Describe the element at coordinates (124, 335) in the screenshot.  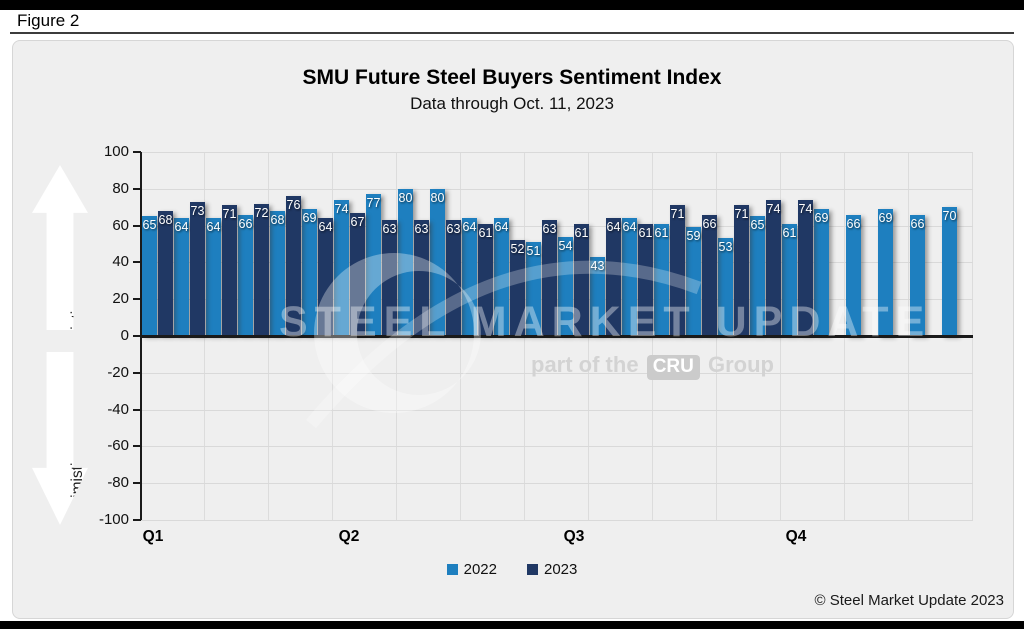
I see `y-tick-label: 0` at that location.